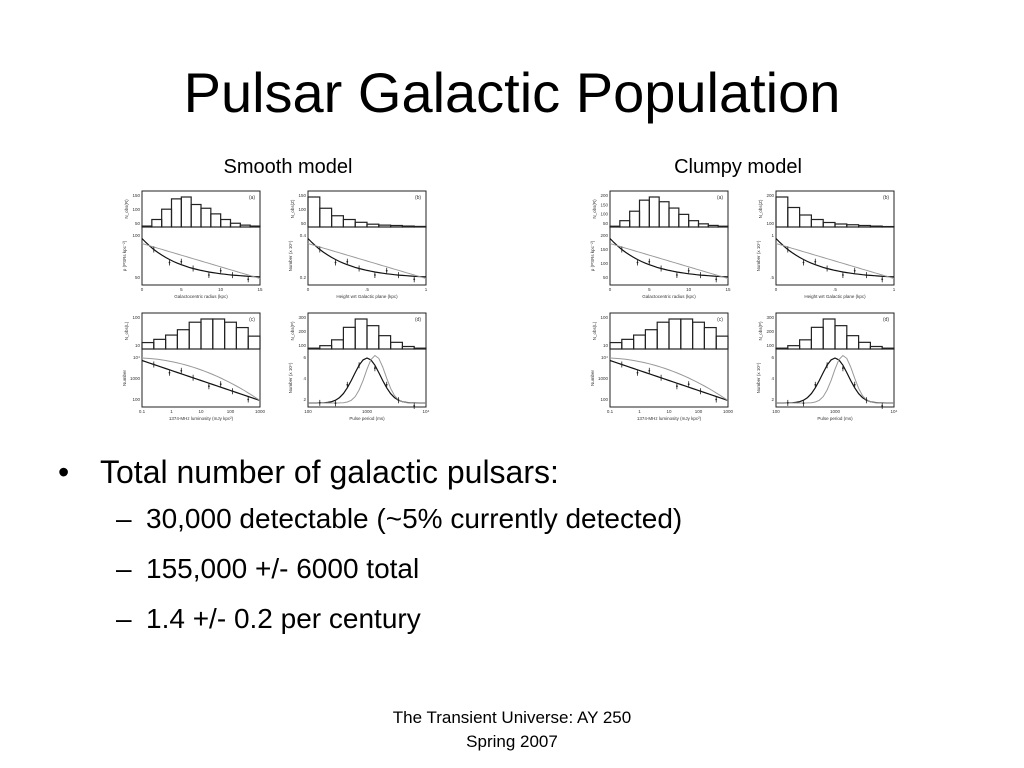  What do you see at coordinates (126, 330) in the screenshot?
I see `y-axis-label: N_obs(L)` at bounding box center [126, 330].